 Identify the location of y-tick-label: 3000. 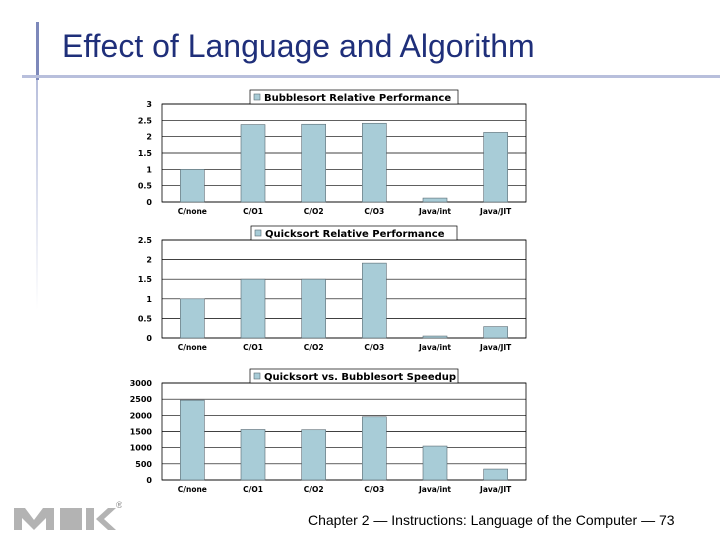
(141, 383).